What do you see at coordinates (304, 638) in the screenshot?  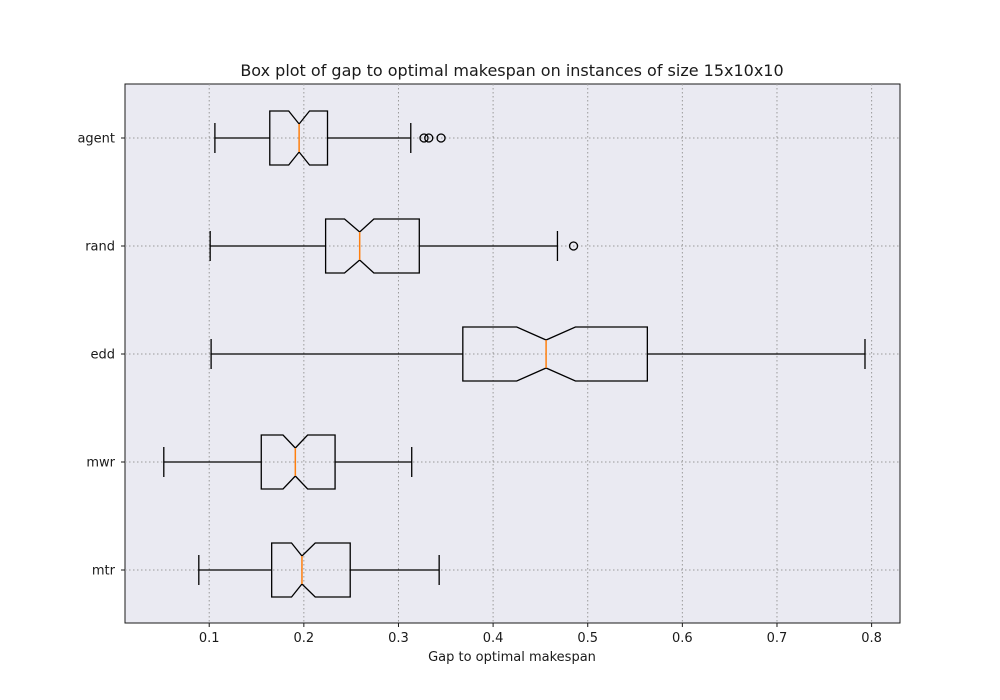 I see `x-tick-label: 0.2` at bounding box center [304, 638].